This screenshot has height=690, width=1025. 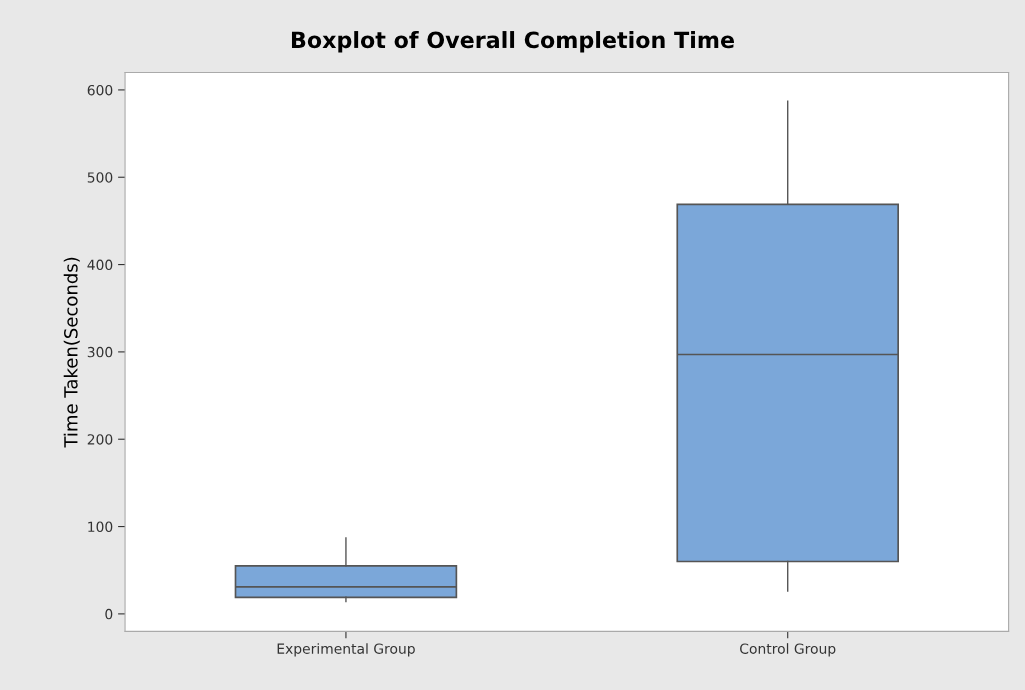 What do you see at coordinates (71, 352) in the screenshot?
I see `y-axis-title: Time Taken(Seconds)` at bounding box center [71, 352].